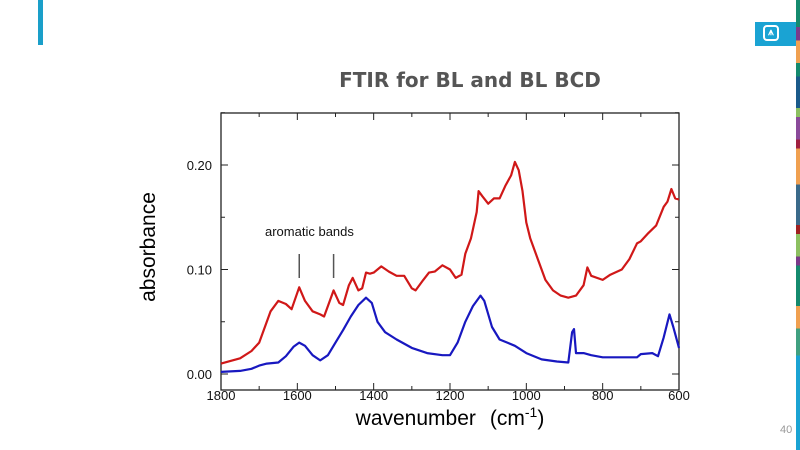 This screenshot has width=800, height=450. I want to click on x-tick-label: 1800, so click(221, 395).